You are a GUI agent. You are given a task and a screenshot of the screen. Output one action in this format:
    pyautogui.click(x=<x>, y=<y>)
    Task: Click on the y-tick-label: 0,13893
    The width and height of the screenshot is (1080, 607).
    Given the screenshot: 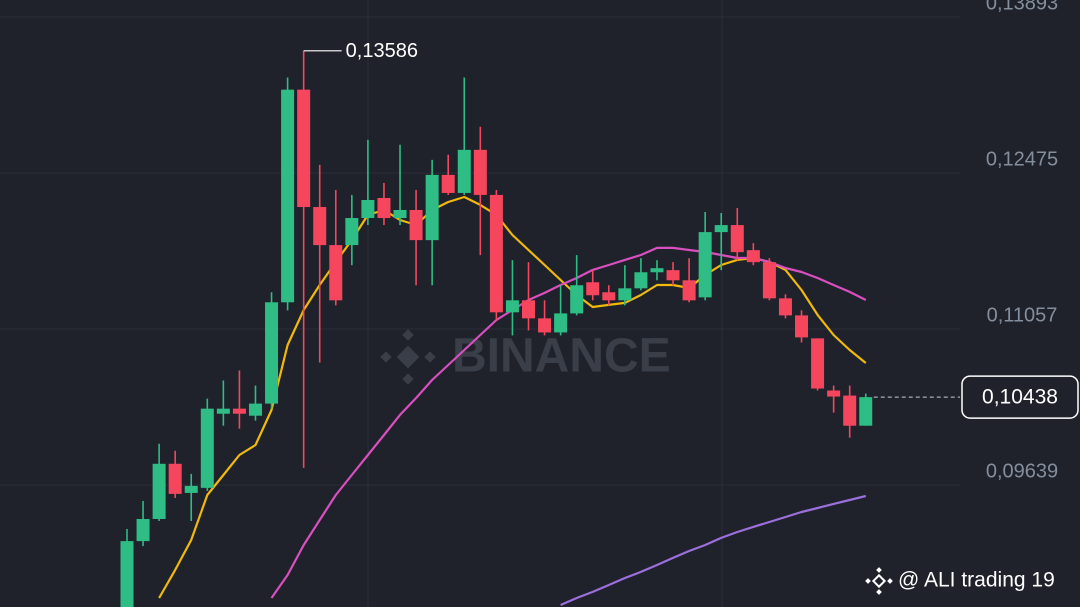 What is the action you would take?
    pyautogui.click(x=1022, y=7)
    